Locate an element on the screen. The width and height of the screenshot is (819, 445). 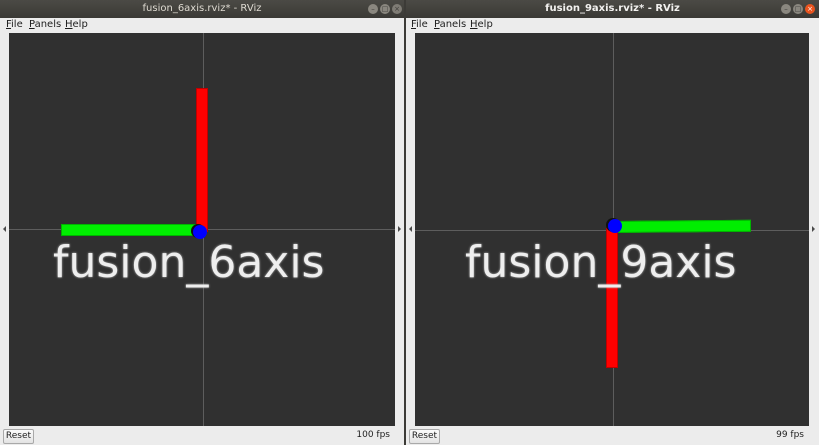
window-title: fusion_9axis.rviz* - RViz is located at coordinates (612, 8).